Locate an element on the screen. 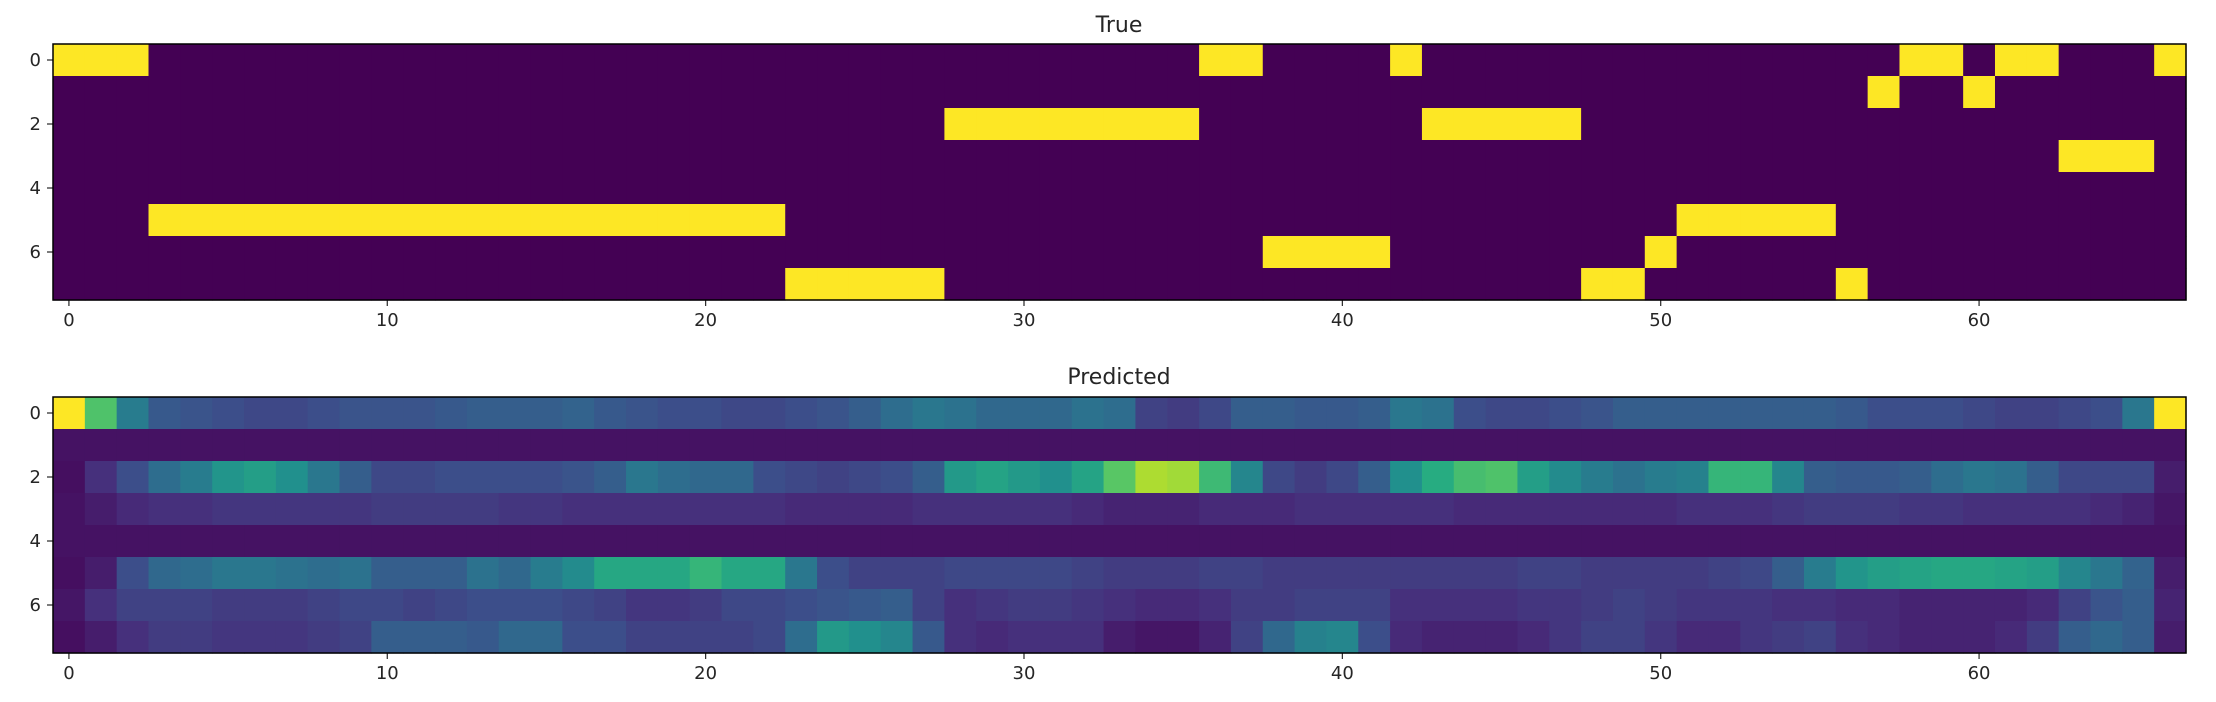  predicted-cell-r6-c48 is located at coordinates (1597, 605).